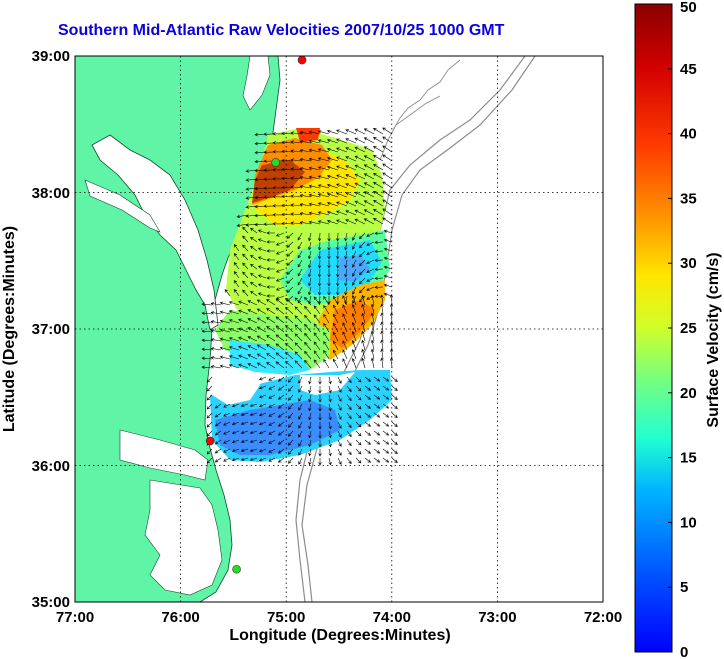  Describe the element at coordinates (688, 263) in the screenshot. I see `colorbar-tick-label: 30` at that location.